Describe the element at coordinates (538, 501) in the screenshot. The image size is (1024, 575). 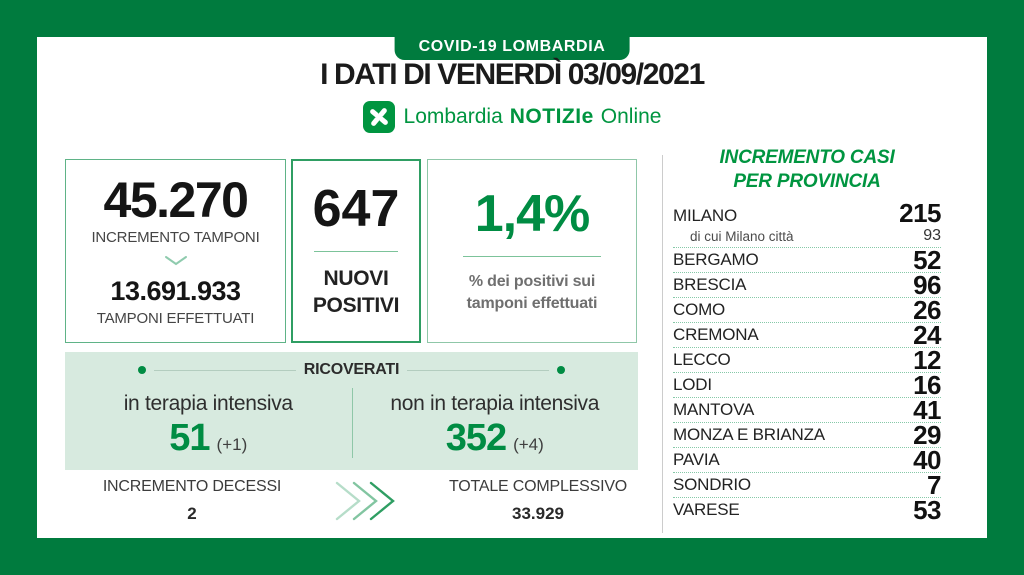
I see `totale-complessivo-block: TOTALE COMPLESSIVO 33.929` at that location.